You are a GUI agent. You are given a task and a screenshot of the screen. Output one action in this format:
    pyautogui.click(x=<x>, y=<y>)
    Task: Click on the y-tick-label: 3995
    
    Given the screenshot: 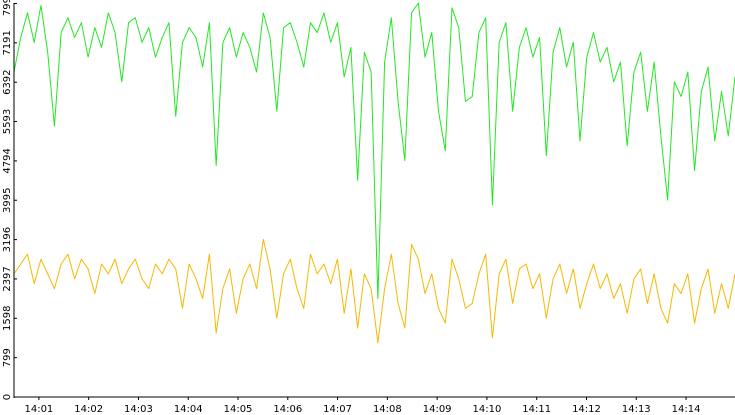 What is the action you would take?
    pyautogui.click(x=7, y=200)
    